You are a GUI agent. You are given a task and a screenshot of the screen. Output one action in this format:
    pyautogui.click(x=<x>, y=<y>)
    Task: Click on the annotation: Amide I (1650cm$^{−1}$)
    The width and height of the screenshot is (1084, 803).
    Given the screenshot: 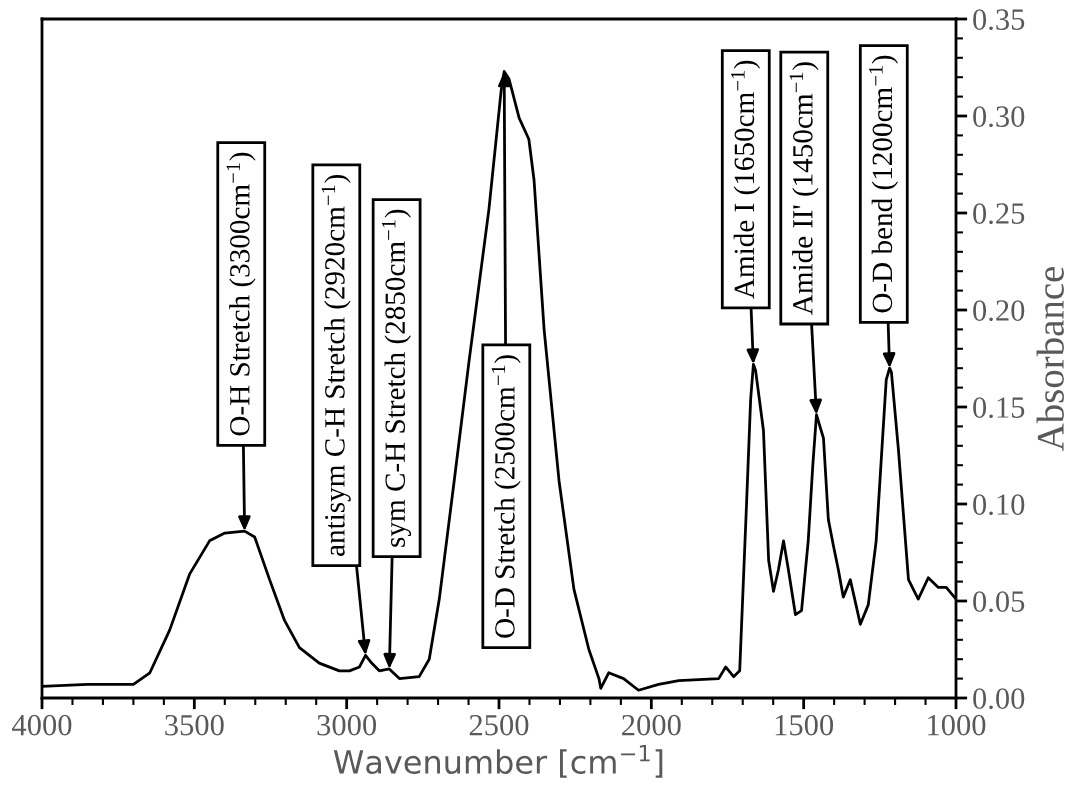 What is the action you would take?
    pyautogui.click(x=746, y=179)
    